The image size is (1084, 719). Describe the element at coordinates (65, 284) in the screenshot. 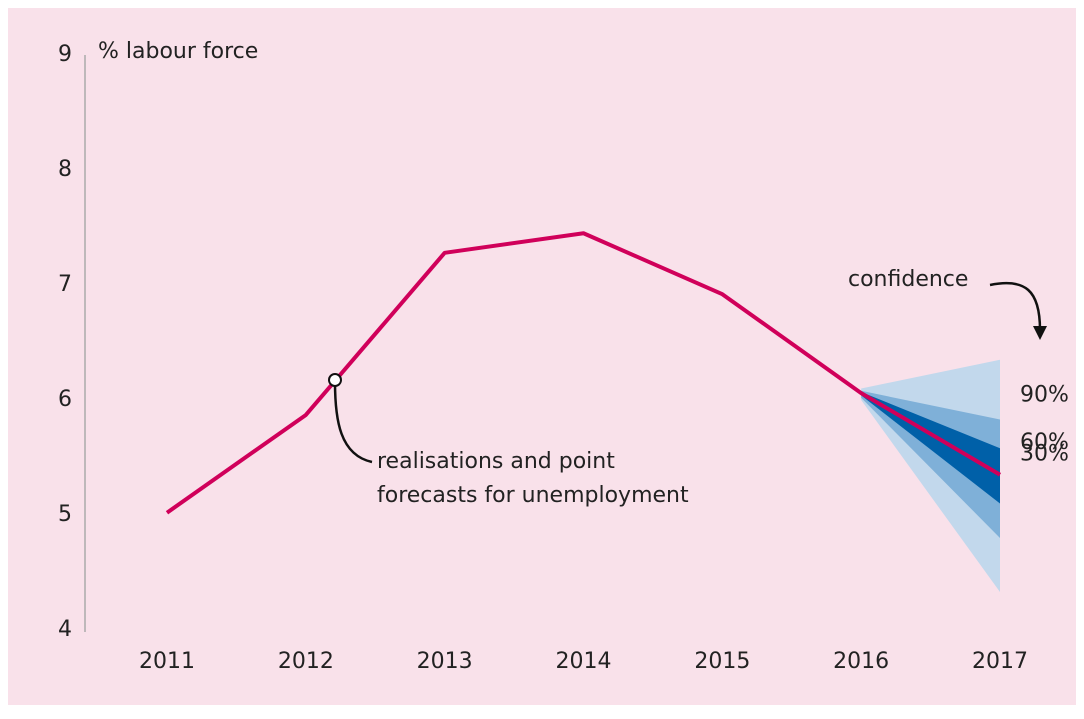

I see `y-tick-label: 7` at that location.